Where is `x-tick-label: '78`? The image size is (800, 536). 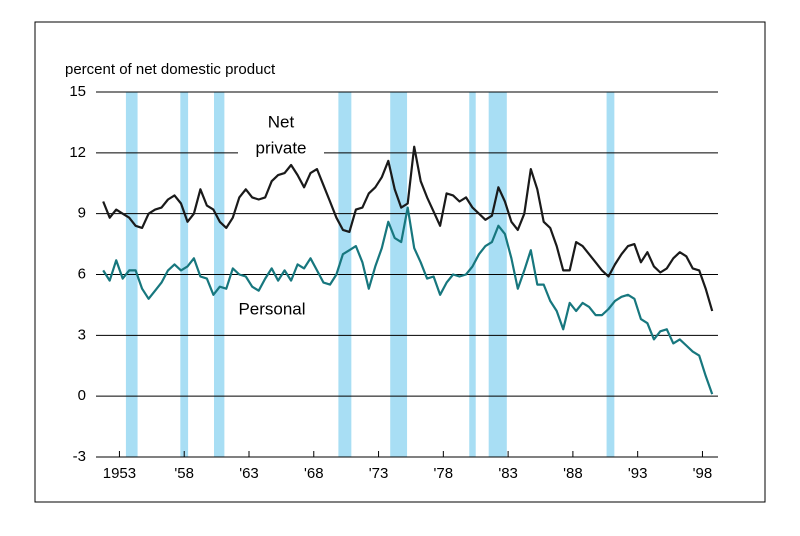
x-tick-label: '78 is located at coordinates (444, 473).